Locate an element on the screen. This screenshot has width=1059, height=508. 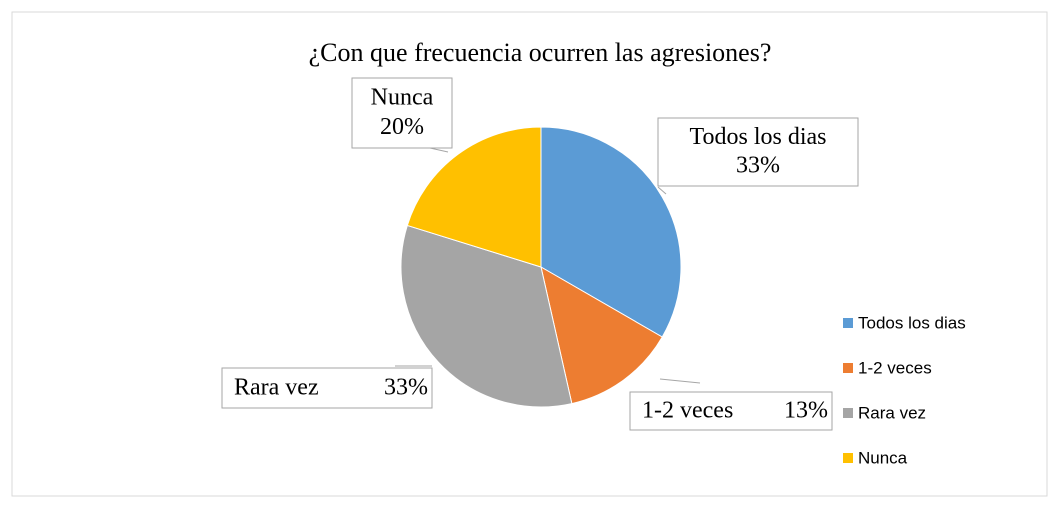
data-label-value: 20% is located at coordinates (402, 127).